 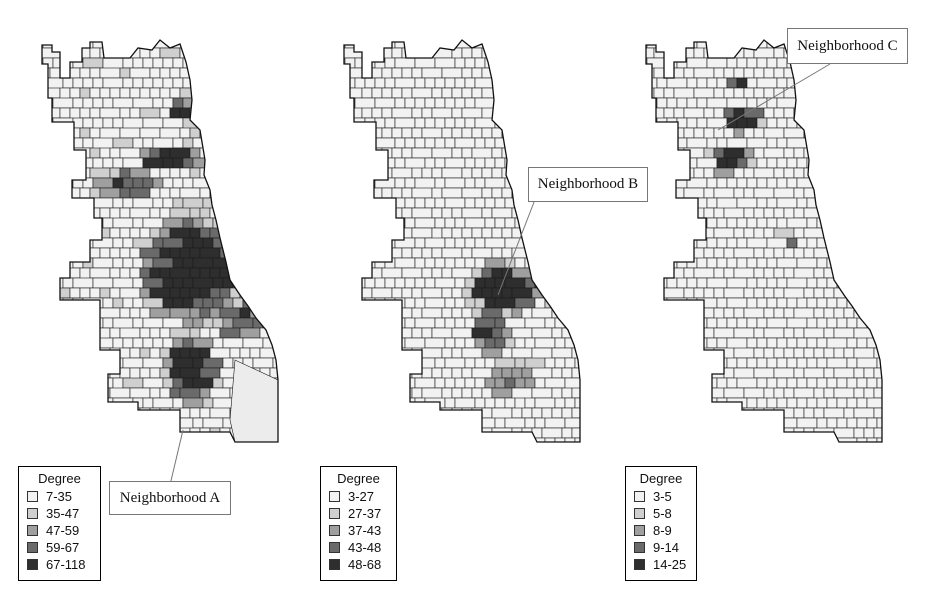 What do you see at coordinates (32, 564) in the screenshot?
I see `legend-swatch` at bounding box center [32, 564].